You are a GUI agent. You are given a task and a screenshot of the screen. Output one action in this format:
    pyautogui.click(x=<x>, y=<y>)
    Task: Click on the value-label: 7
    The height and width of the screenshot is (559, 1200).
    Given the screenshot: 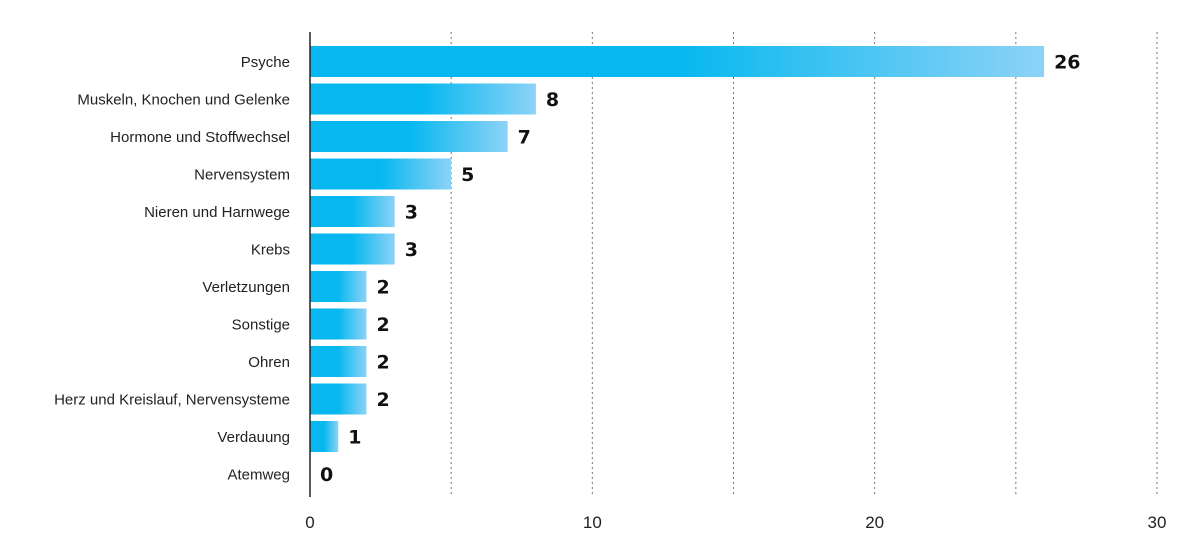 What is the action you would take?
    pyautogui.click(x=524, y=138)
    